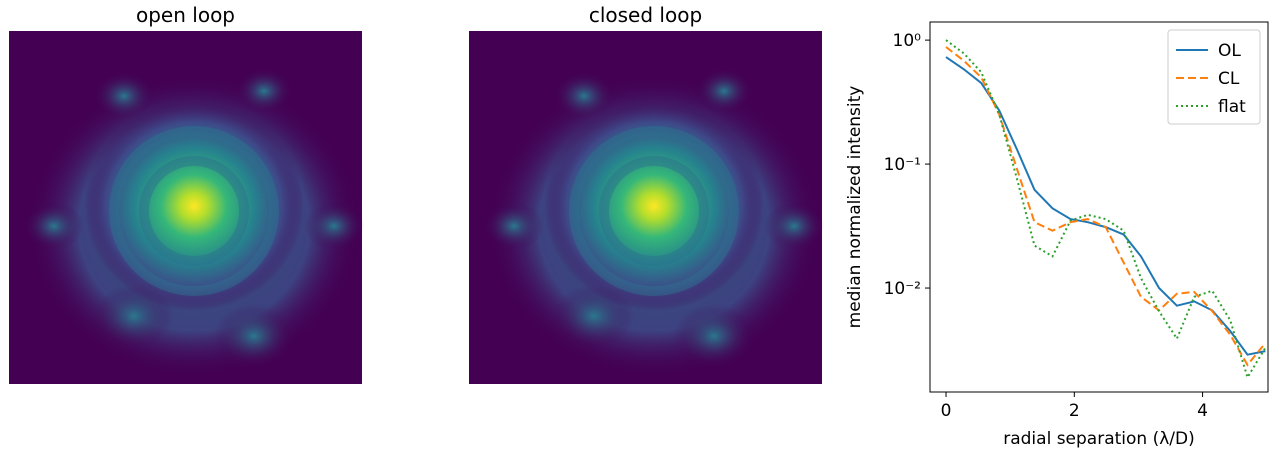 This screenshot has height=452, width=1283. What do you see at coordinates (185, 15) in the screenshot?
I see `panel-title: open loop` at bounding box center [185, 15].